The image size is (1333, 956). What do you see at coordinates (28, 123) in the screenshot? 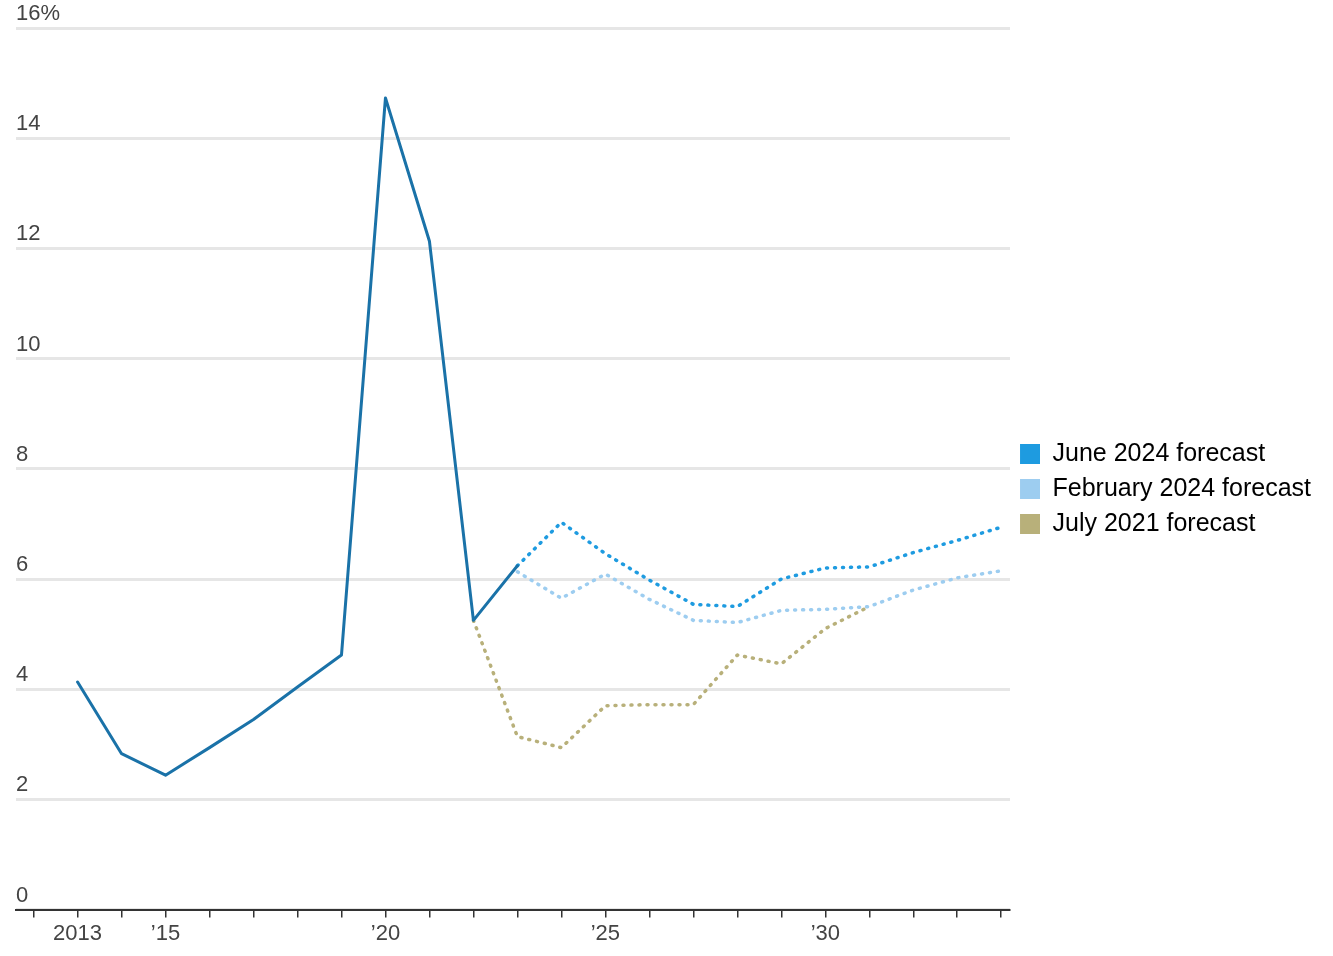
I see `y-tick-label: 14` at bounding box center [28, 123].